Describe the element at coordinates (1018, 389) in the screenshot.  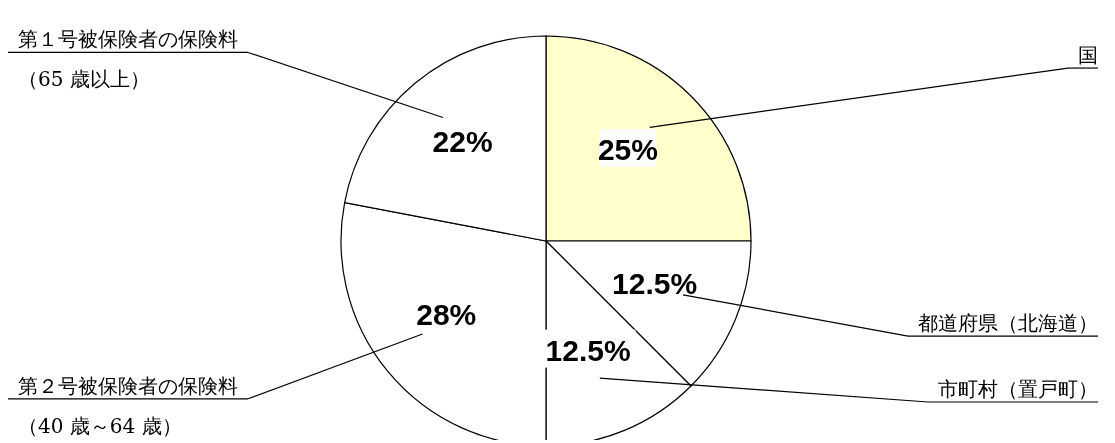
I see `slice-label: 市町村（置戸町）` at that location.